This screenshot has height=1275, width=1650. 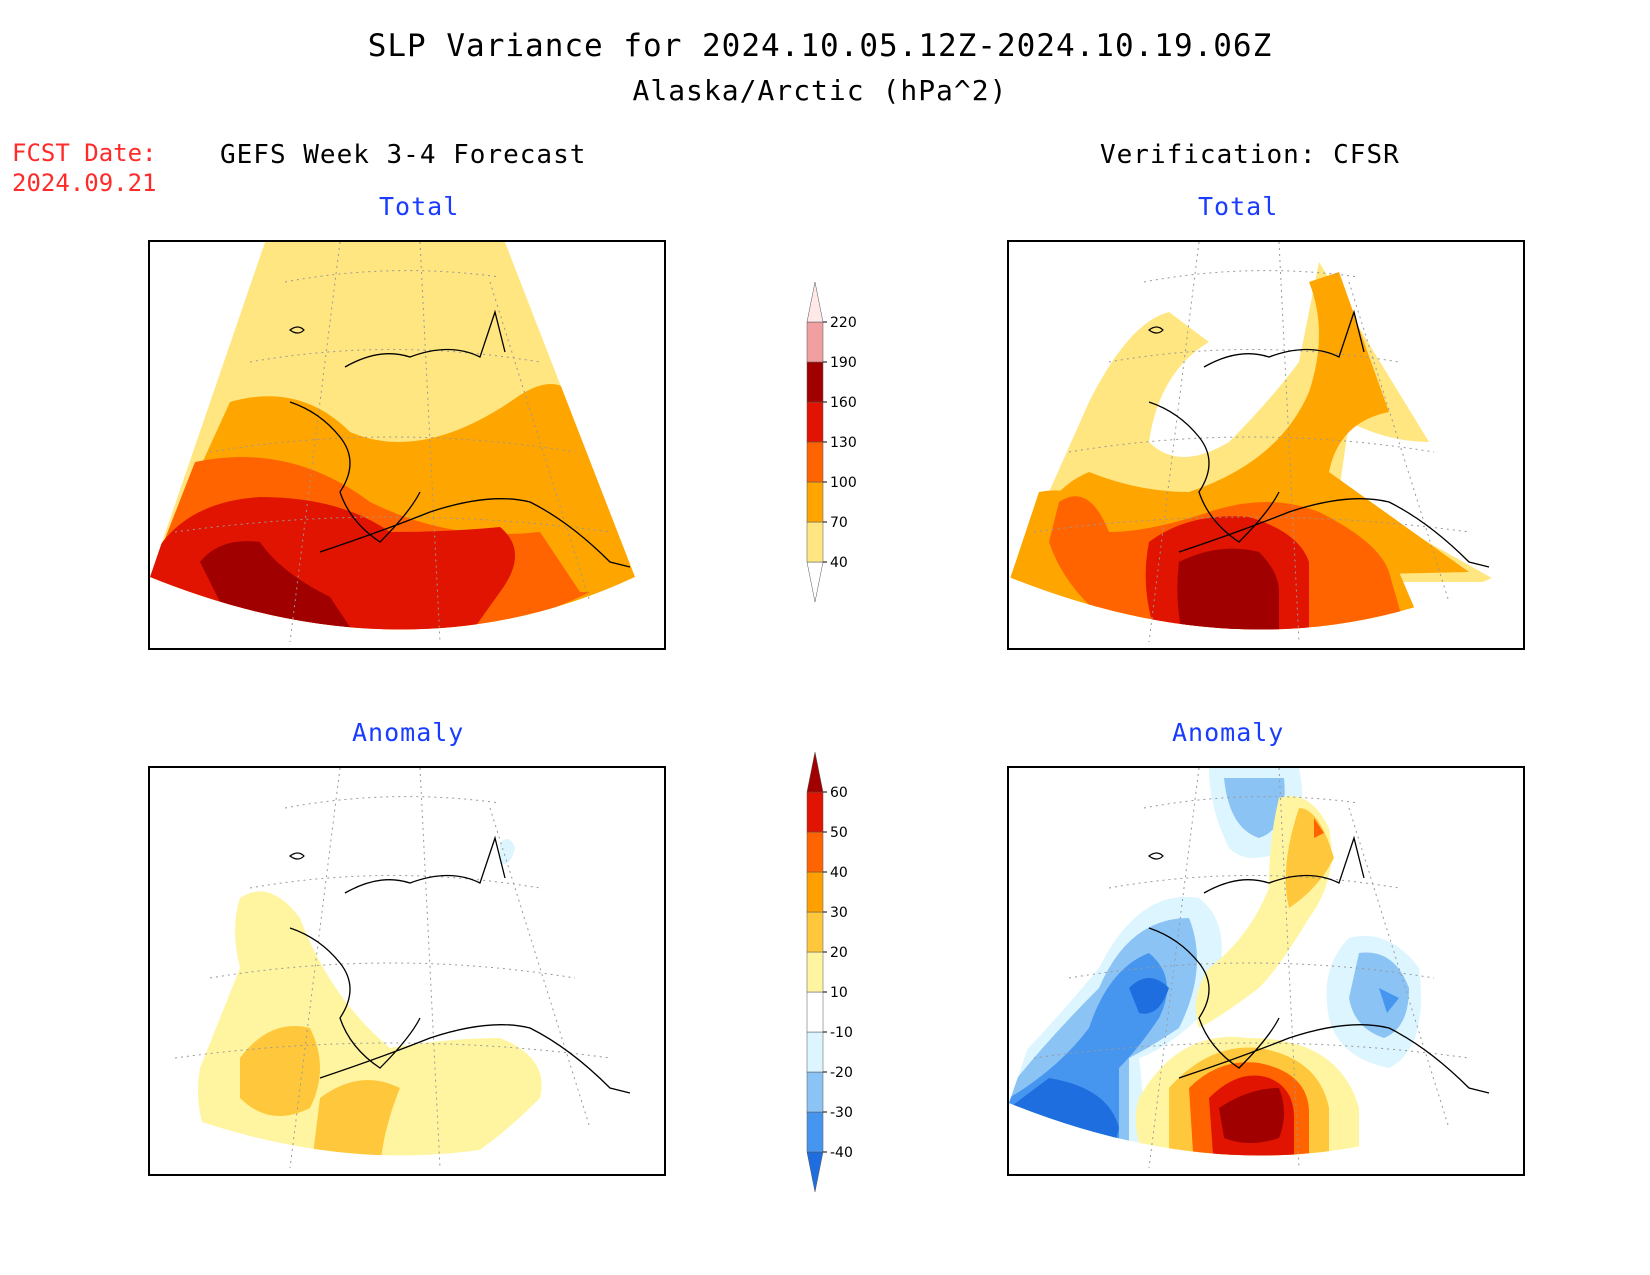 I want to click on verification-total-title: Total, so click(x=1238, y=206).